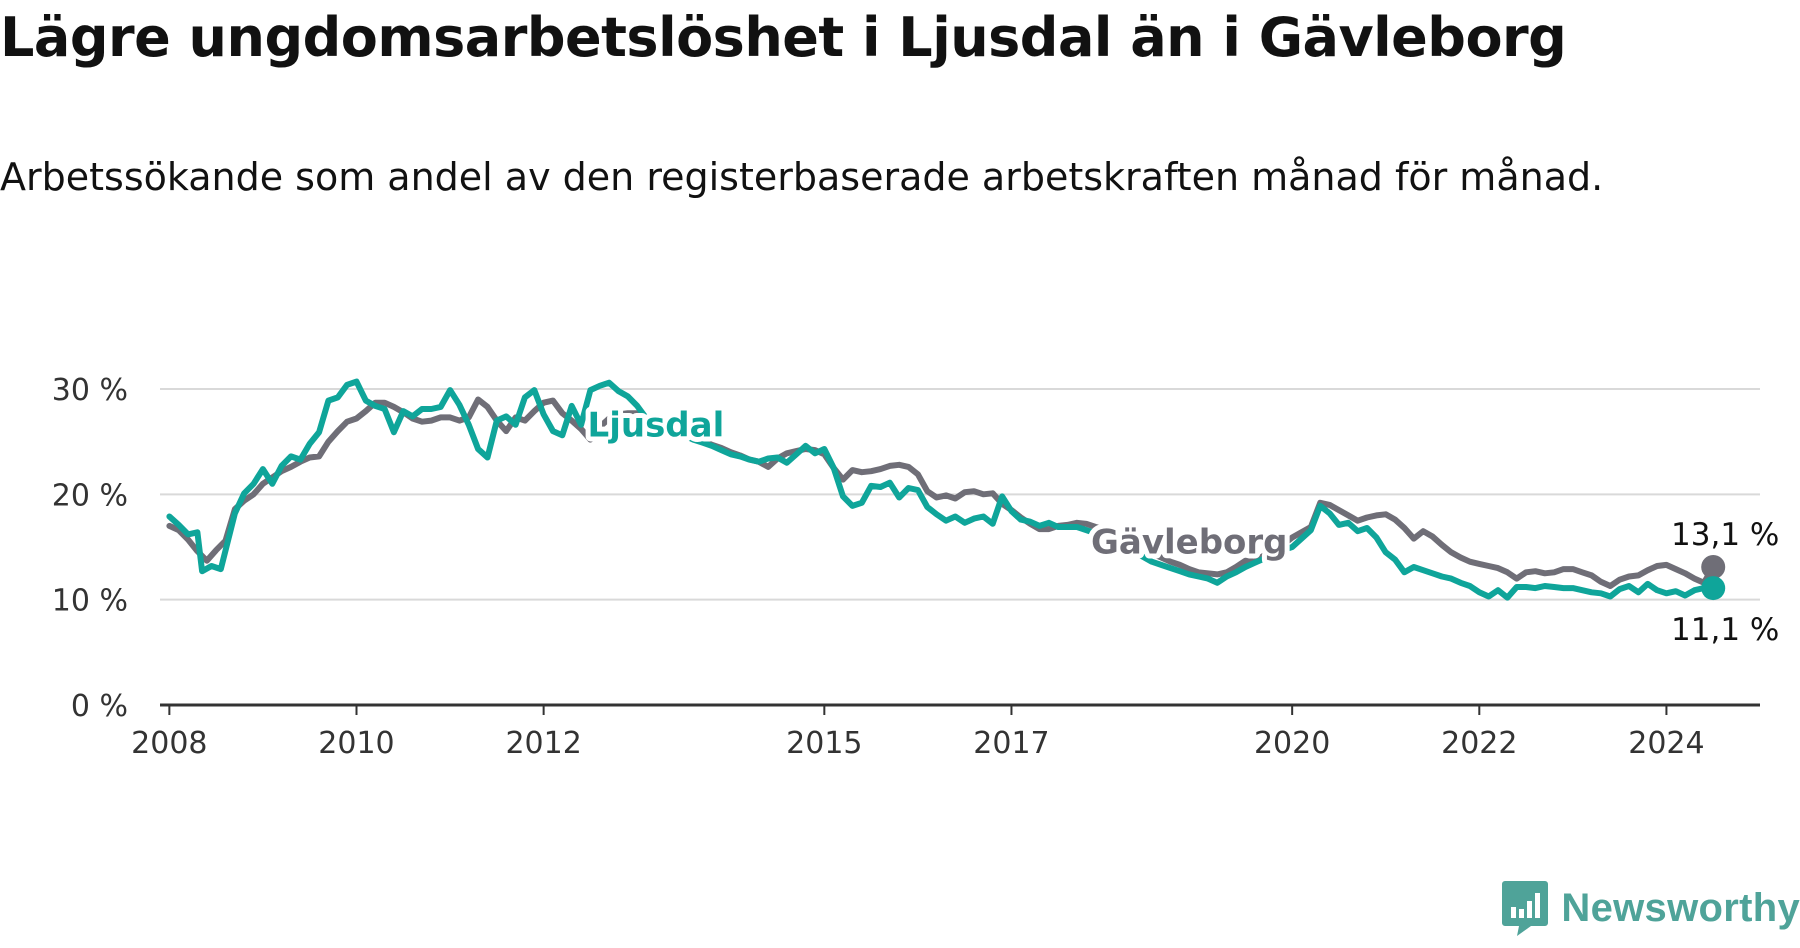  What do you see at coordinates (1189, 542) in the screenshot?
I see `series-label-gavleborg: Gävleborg` at bounding box center [1189, 542].